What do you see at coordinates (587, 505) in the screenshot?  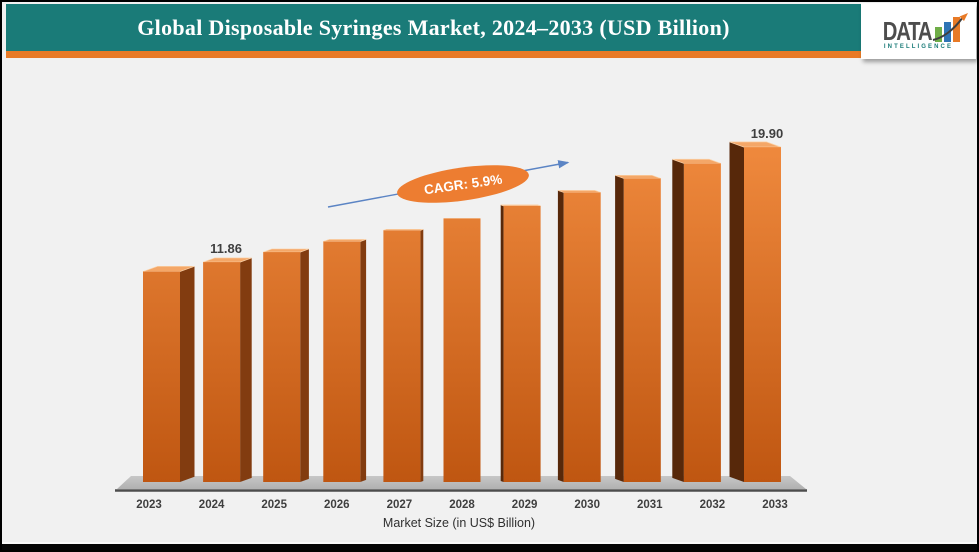 I see `x-tick-2030: 2030` at bounding box center [587, 505].